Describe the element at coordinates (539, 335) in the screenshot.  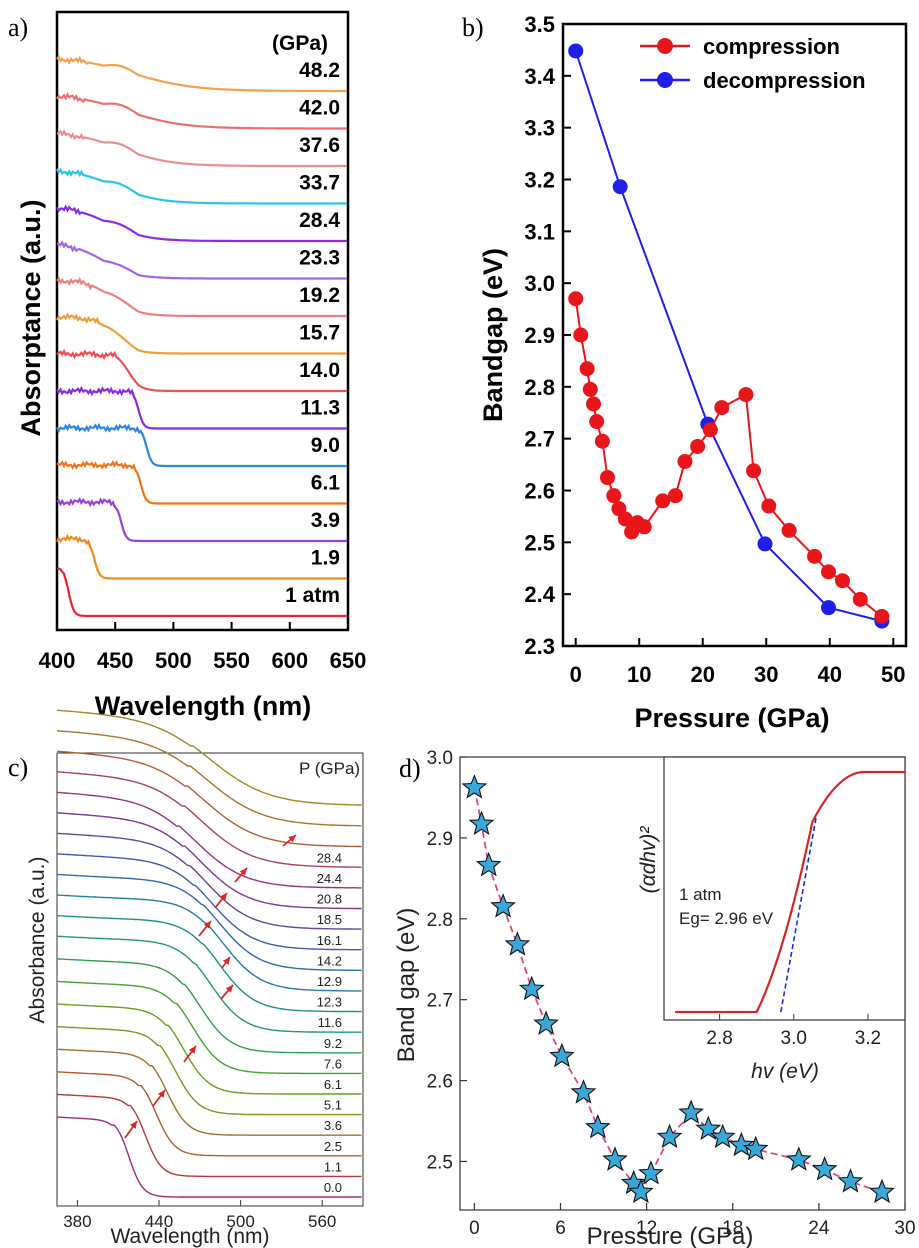
I see `panel-b-y-tick-label: 2.9` at that location.